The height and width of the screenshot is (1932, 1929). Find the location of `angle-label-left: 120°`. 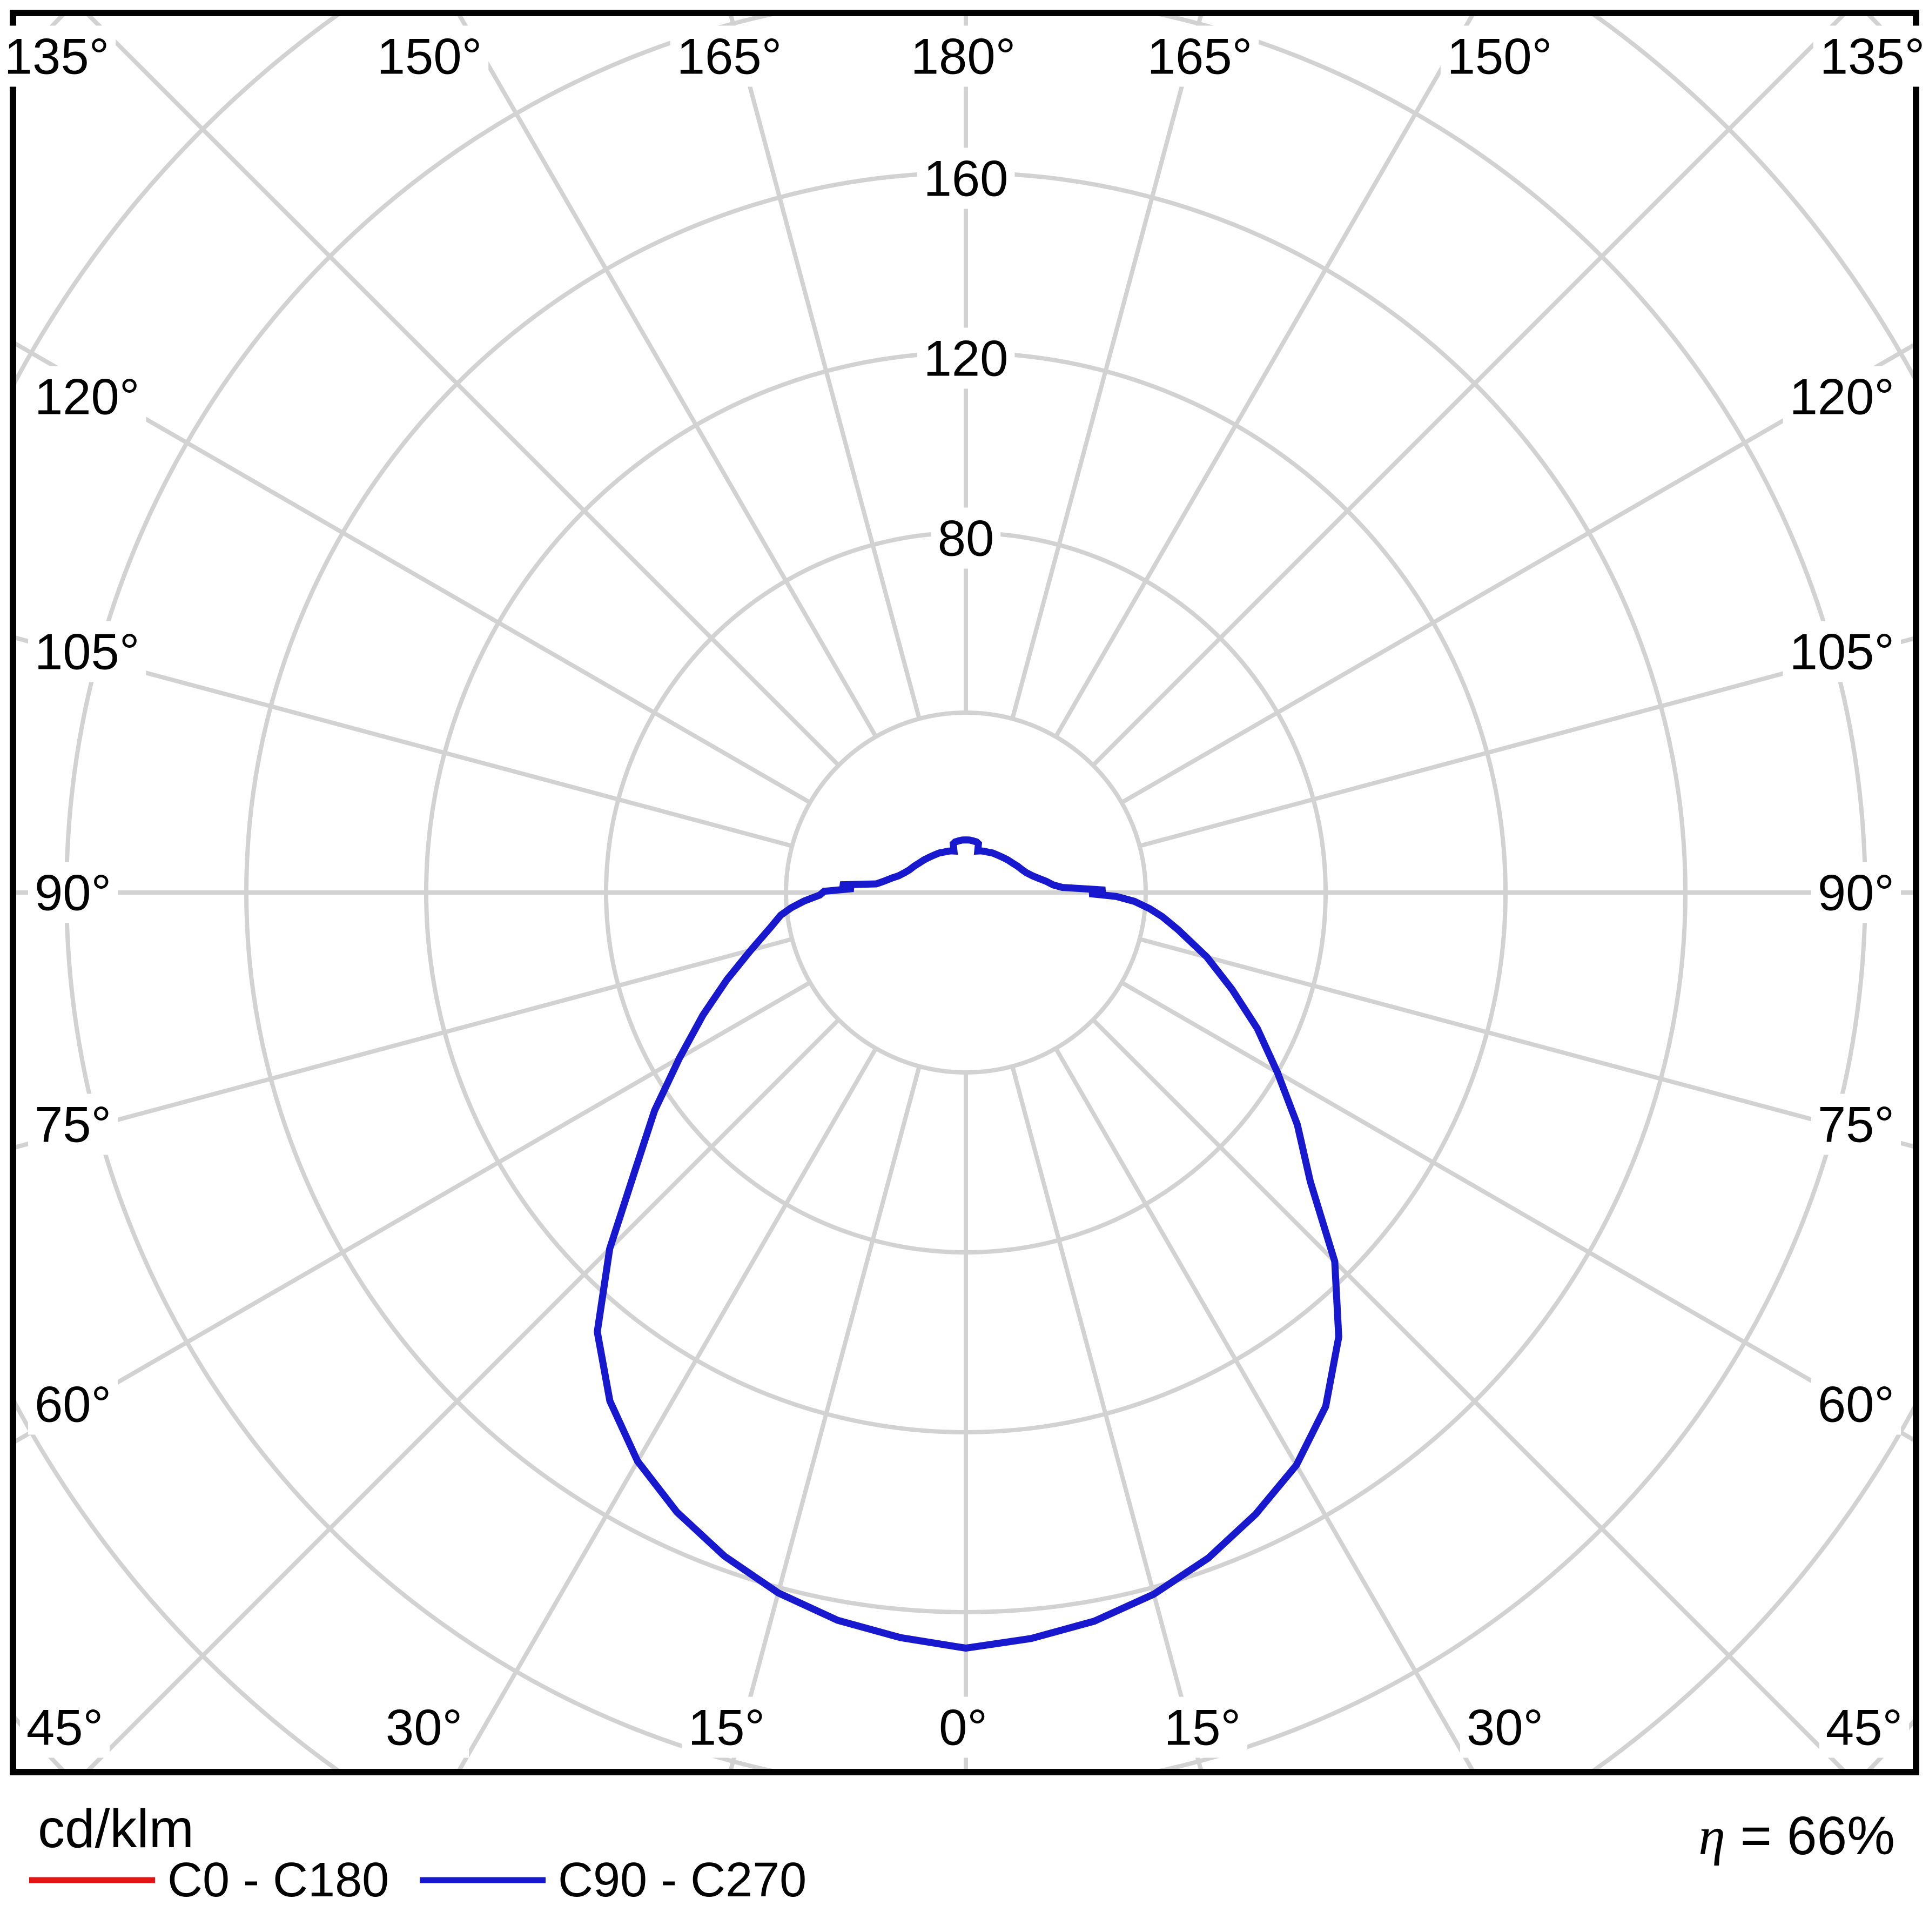

angle-label-left: 120° is located at coordinates (87, 397).